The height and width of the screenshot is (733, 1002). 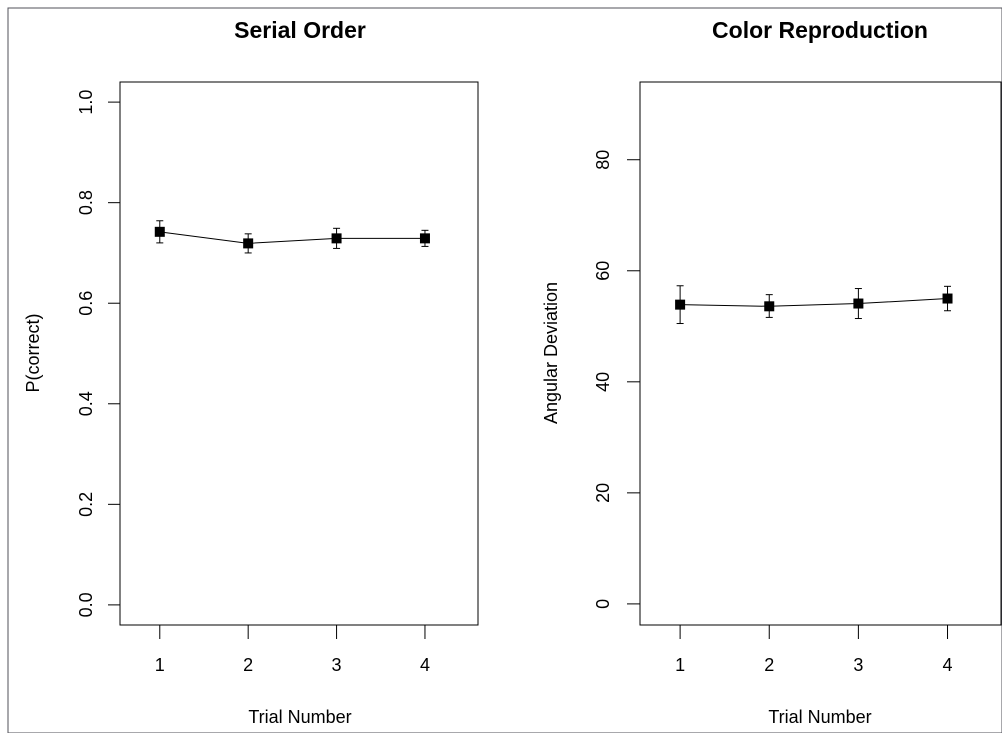 What do you see at coordinates (98, 353) in the screenshot?
I see `y-axis: 0.0 0.2 0.4 0.6 0.8 1.0` at bounding box center [98, 353].